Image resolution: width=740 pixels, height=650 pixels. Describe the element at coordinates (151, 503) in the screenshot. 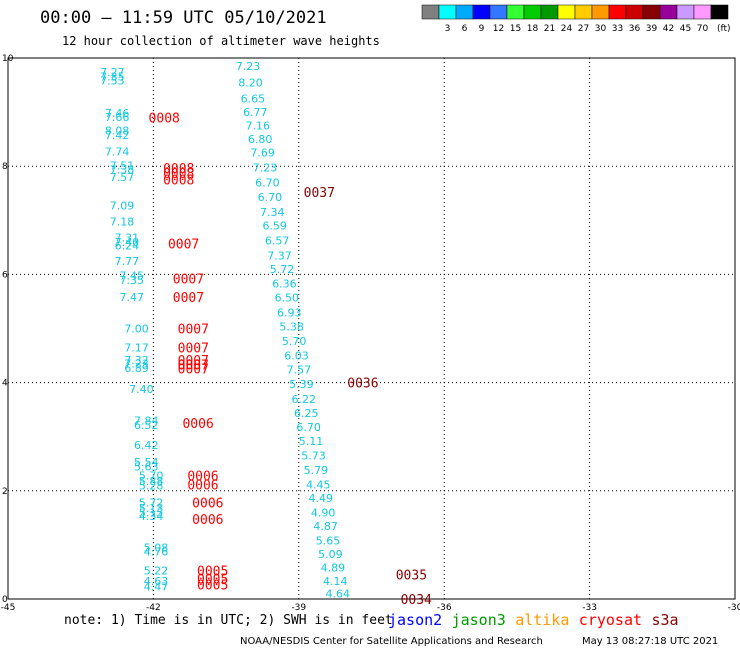

I see `wave-height-point: 5.72` at that location.